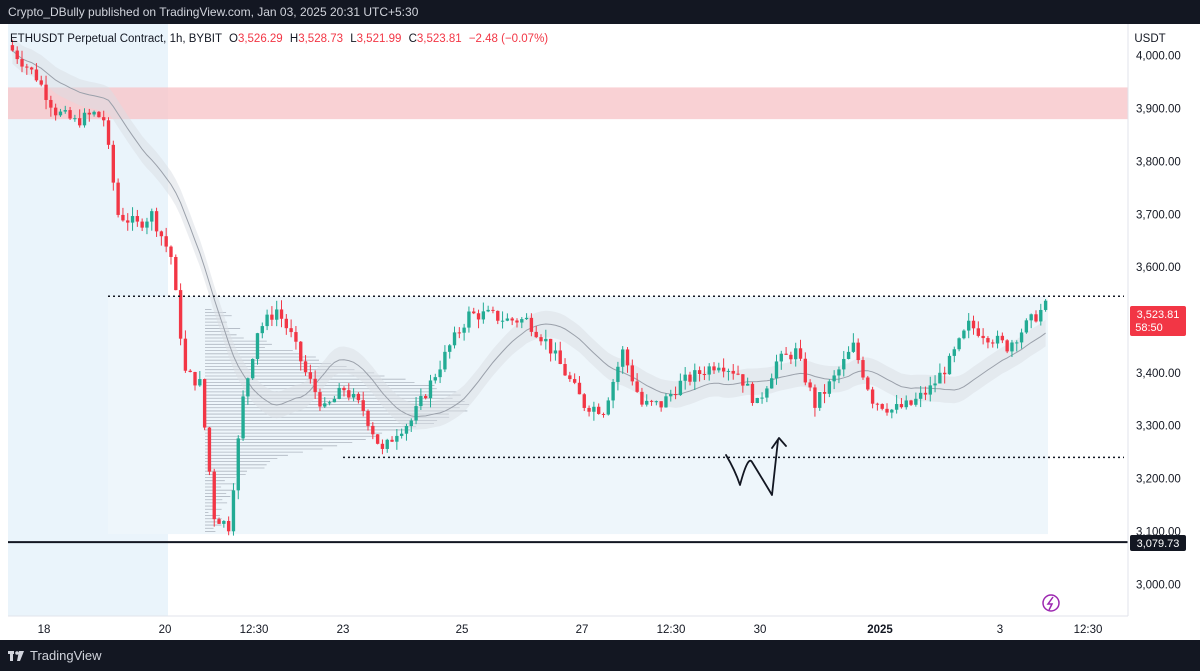 This screenshot has height=671, width=1200. What do you see at coordinates (55, 655) in the screenshot?
I see `brand: TradingView` at bounding box center [55, 655].